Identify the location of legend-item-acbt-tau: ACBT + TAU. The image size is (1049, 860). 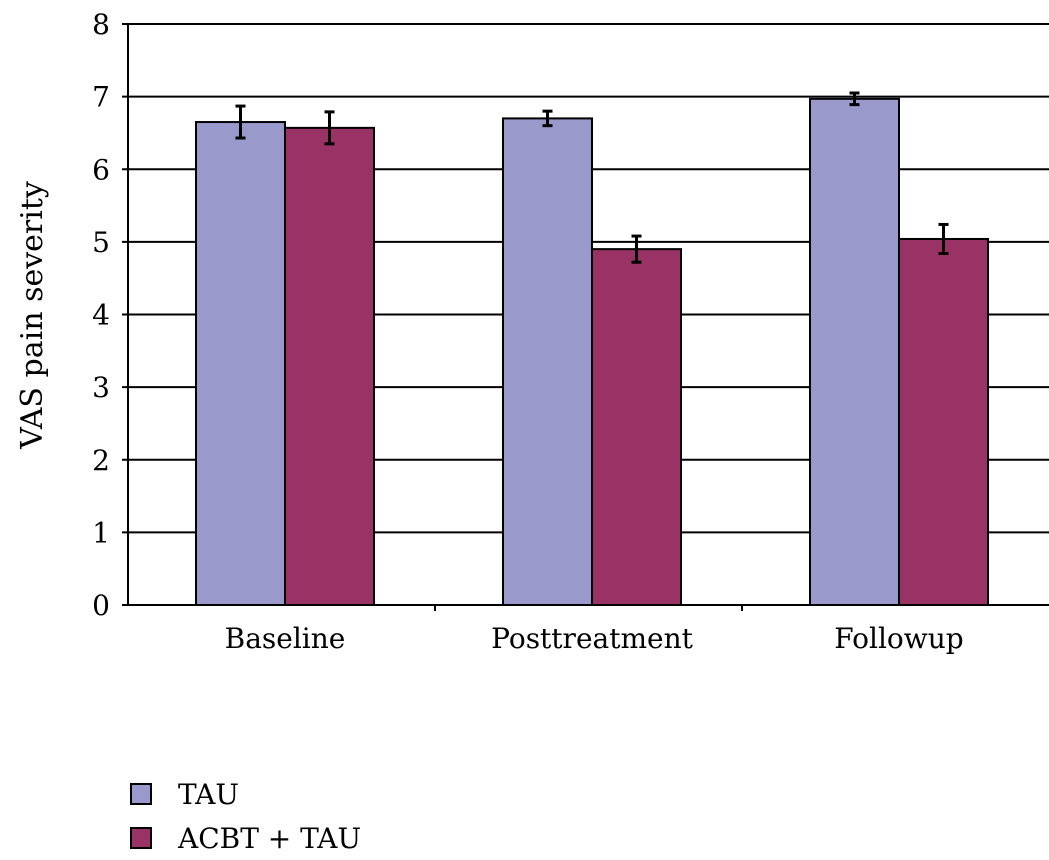
(245, 838).